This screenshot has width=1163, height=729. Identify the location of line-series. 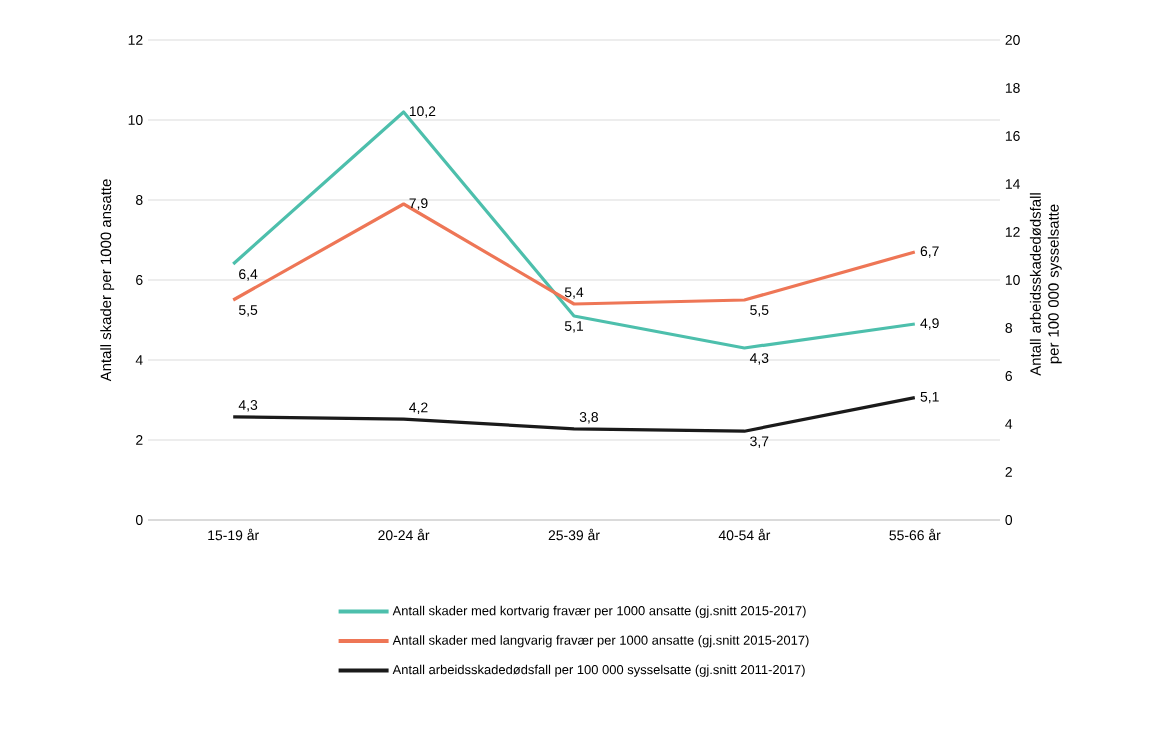
(574, 414).